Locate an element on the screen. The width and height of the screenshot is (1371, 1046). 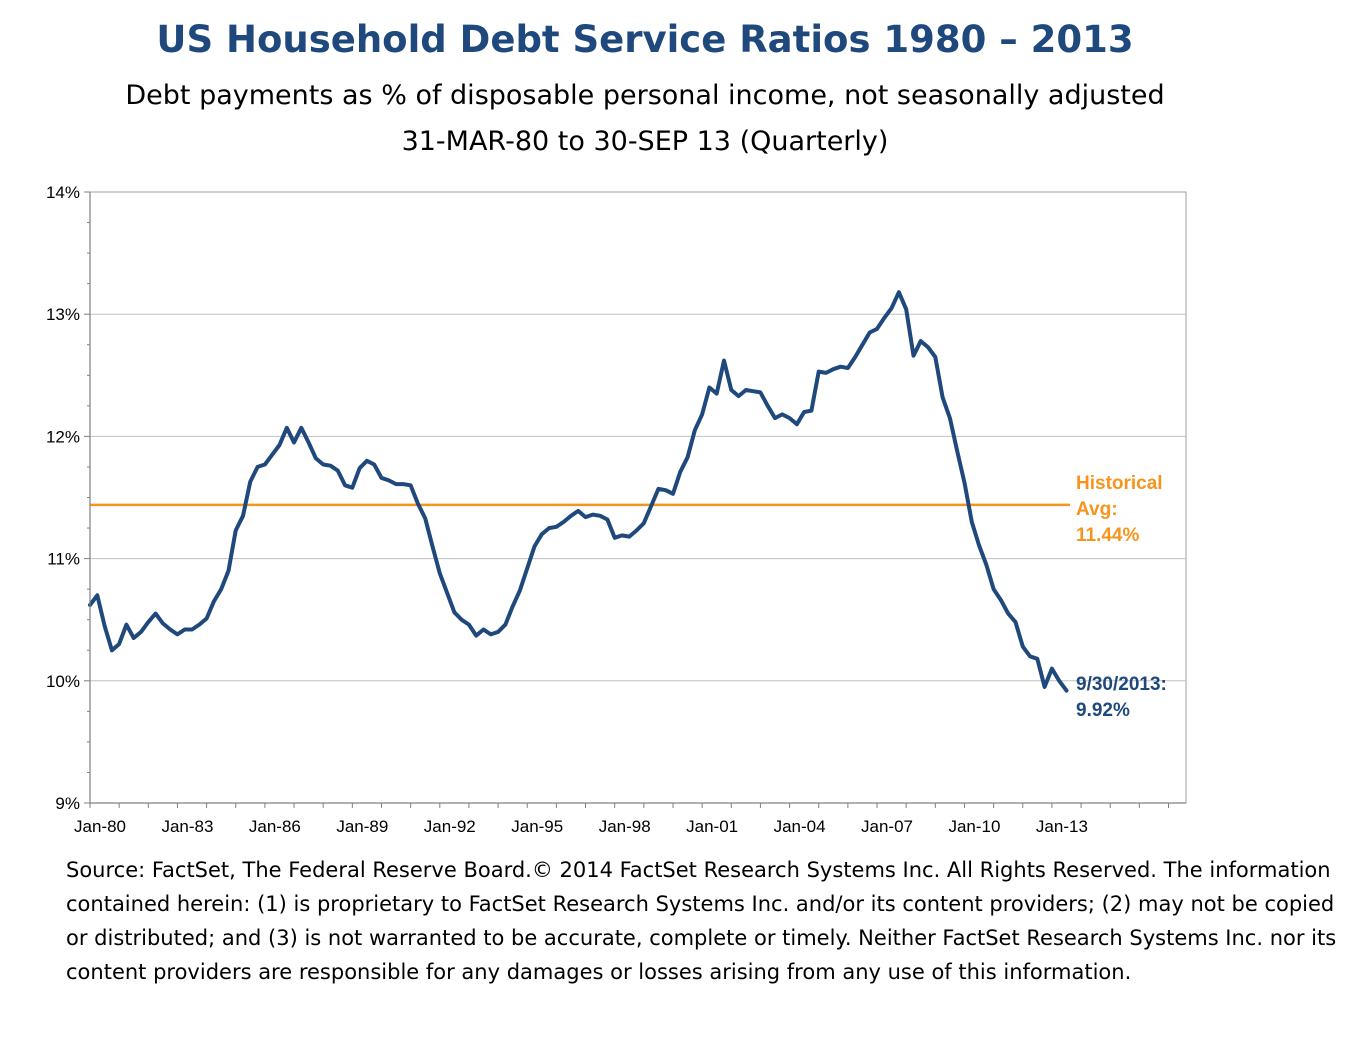
x-tick-label: Jan-10 is located at coordinates (974, 826).